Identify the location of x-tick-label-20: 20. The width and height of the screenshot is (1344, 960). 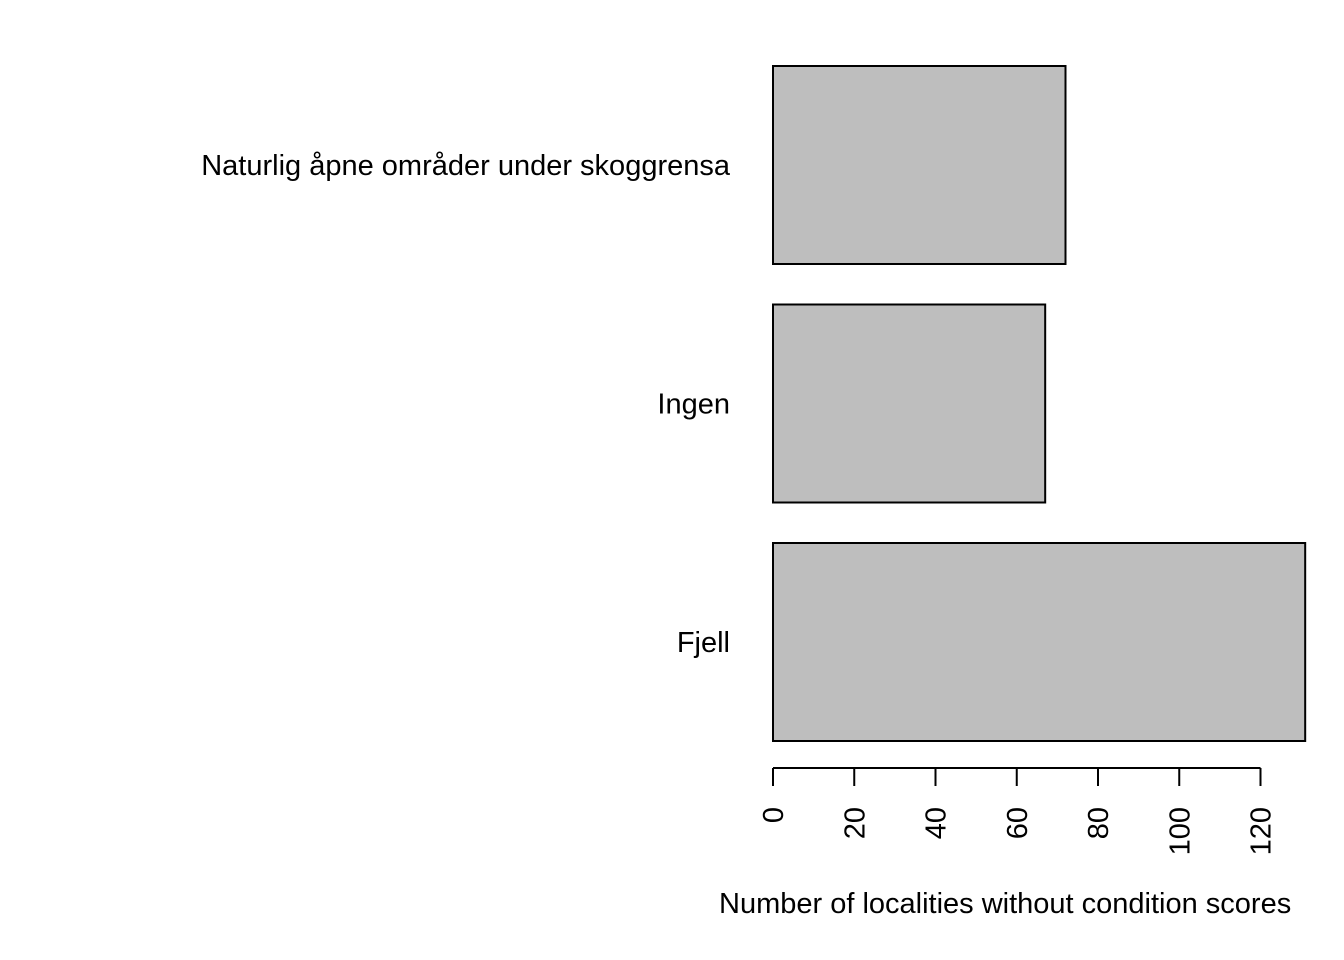
(855, 823).